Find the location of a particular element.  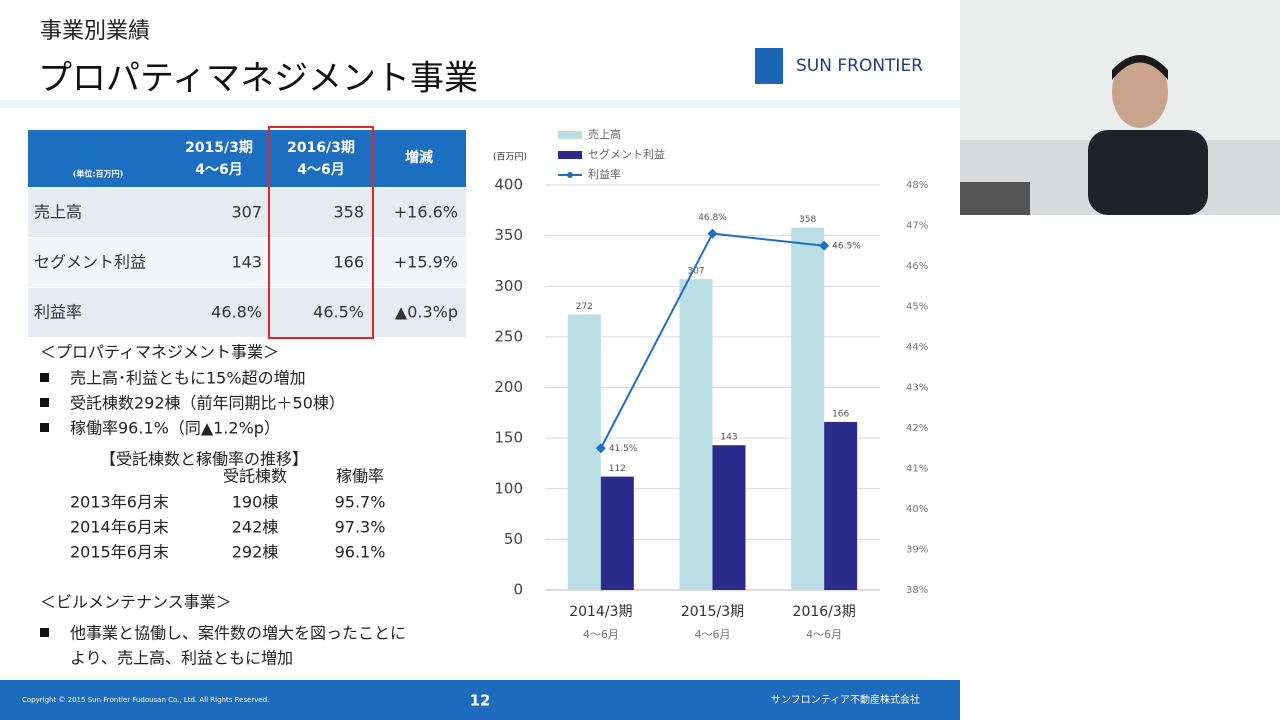

table-cell: 46.5% is located at coordinates (338, 312).